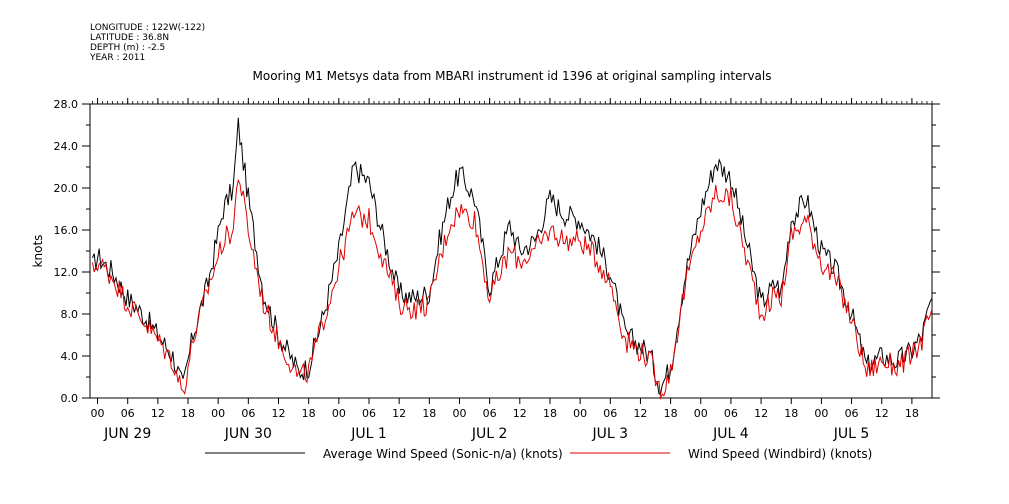 The height and width of the screenshot is (504, 1009). What do you see at coordinates (66, 104) in the screenshot?
I see `y-tick-label: 28.0` at bounding box center [66, 104].